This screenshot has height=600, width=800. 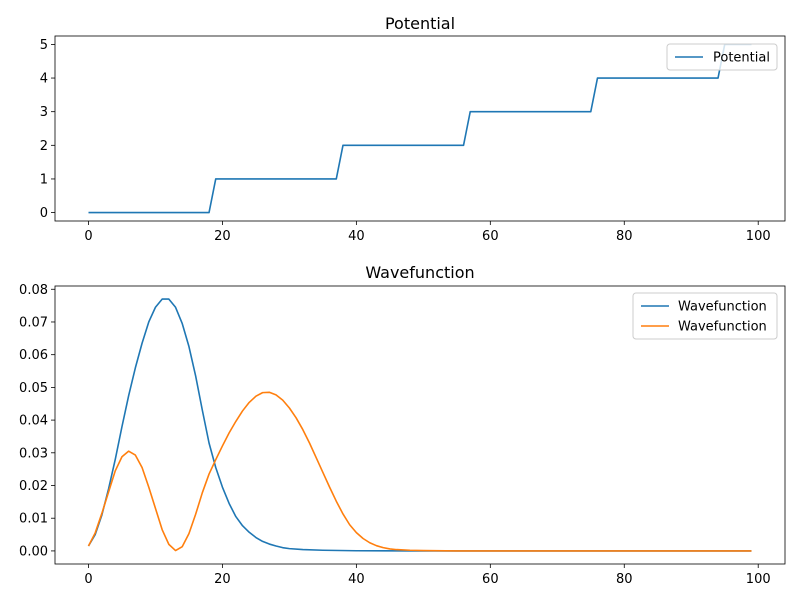 What do you see at coordinates (44, 112) in the screenshot?
I see `y-tick-label: 3` at bounding box center [44, 112].